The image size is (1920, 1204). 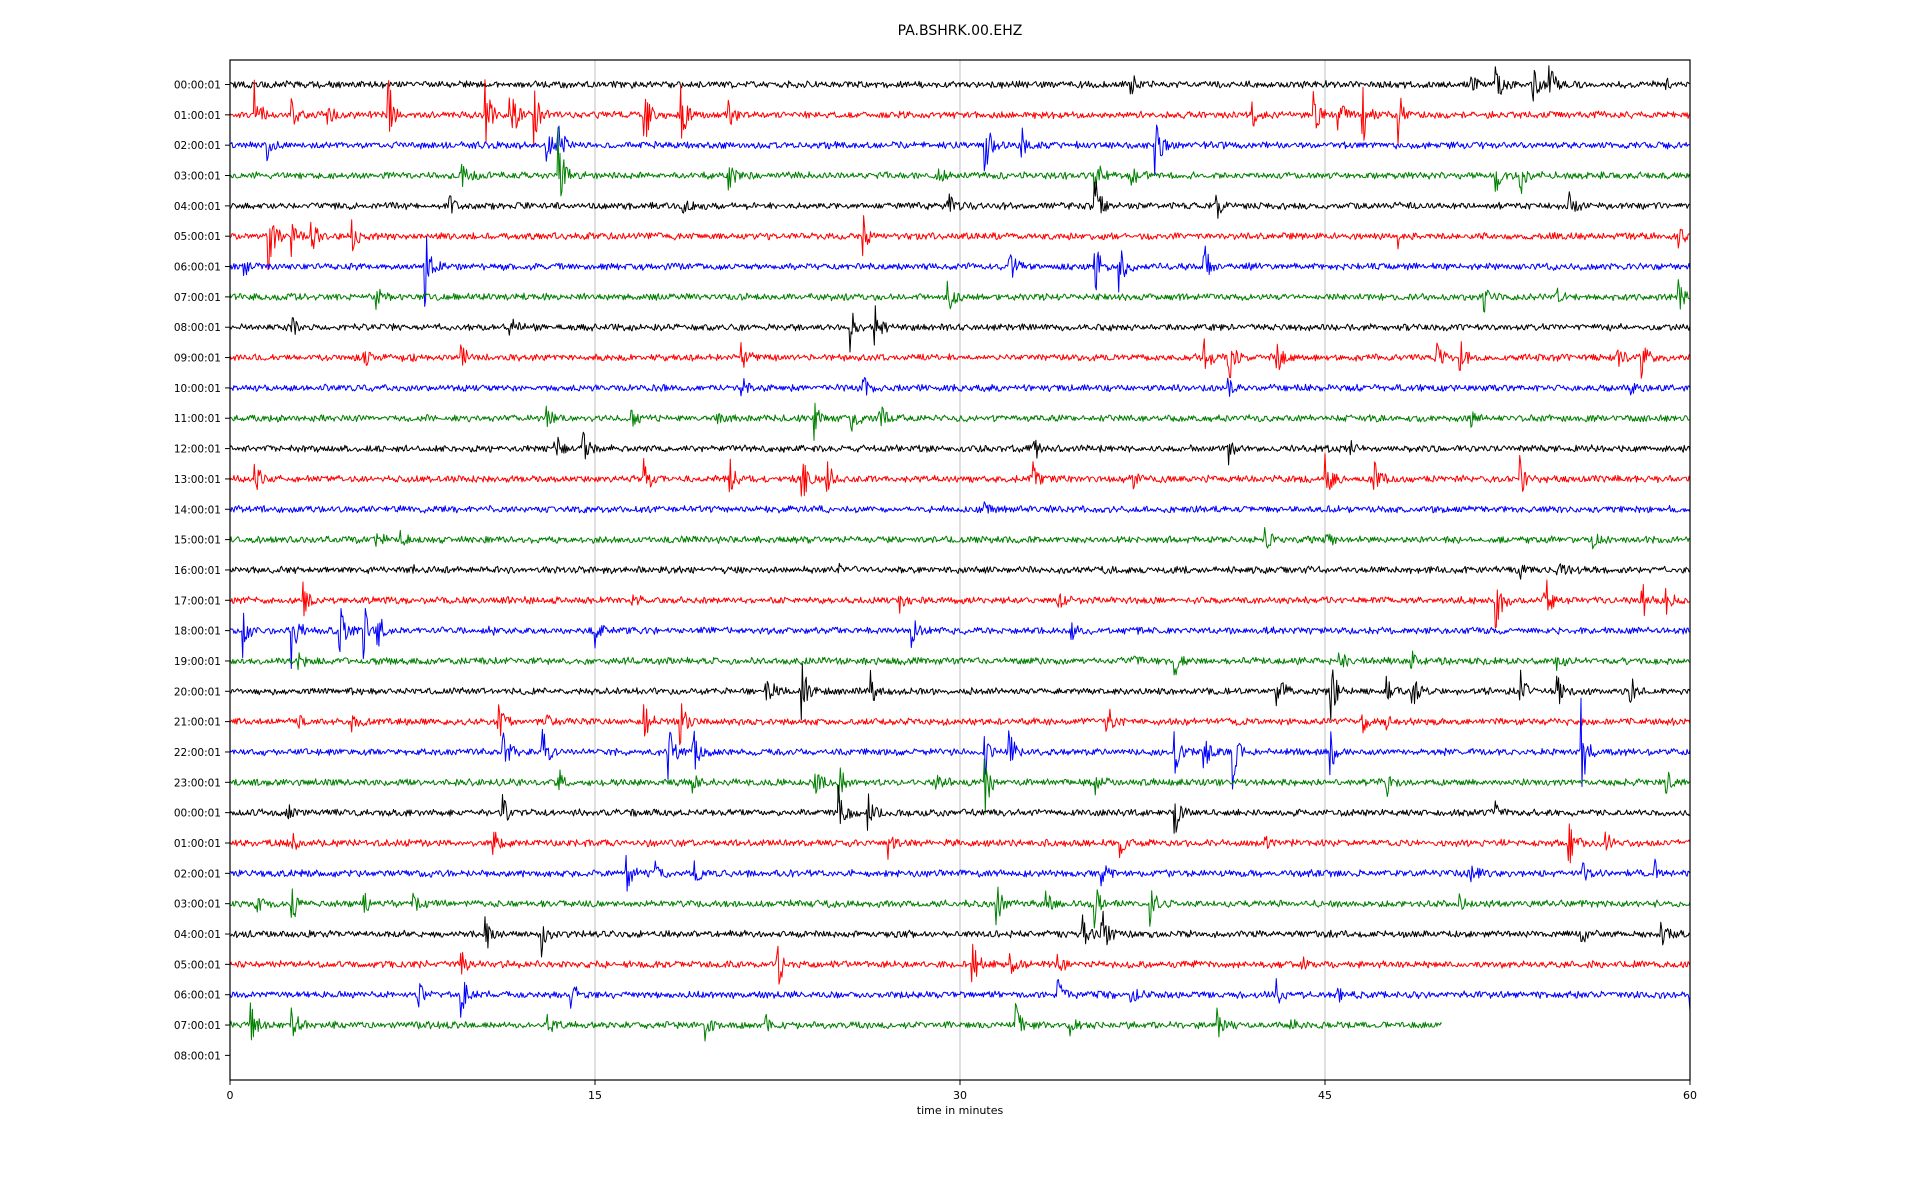 I want to click on y-tick-label: 14:00:01, so click(x=197, y=510).